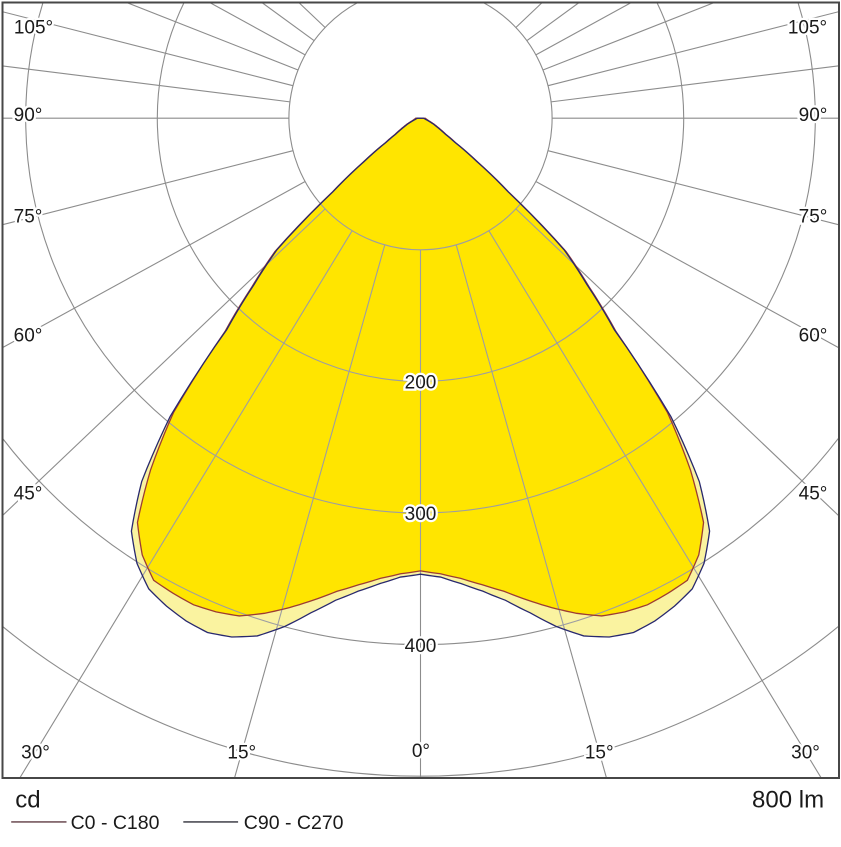 Image resolution: width=841 pixels, height=847 pixels. What do you see at coordinates (421, 514) in the screenshot?
I see `svg-text: 300` at bounding box center [421, 514].